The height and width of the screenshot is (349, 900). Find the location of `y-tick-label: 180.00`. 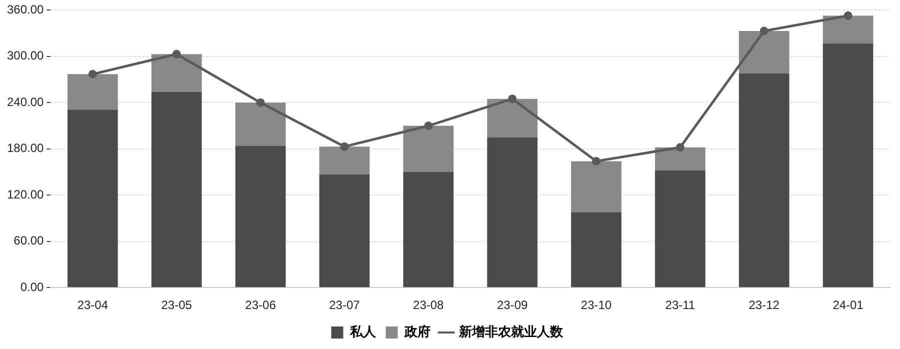

y-tick-label: 180.00 is located at coordinates (25, 148).